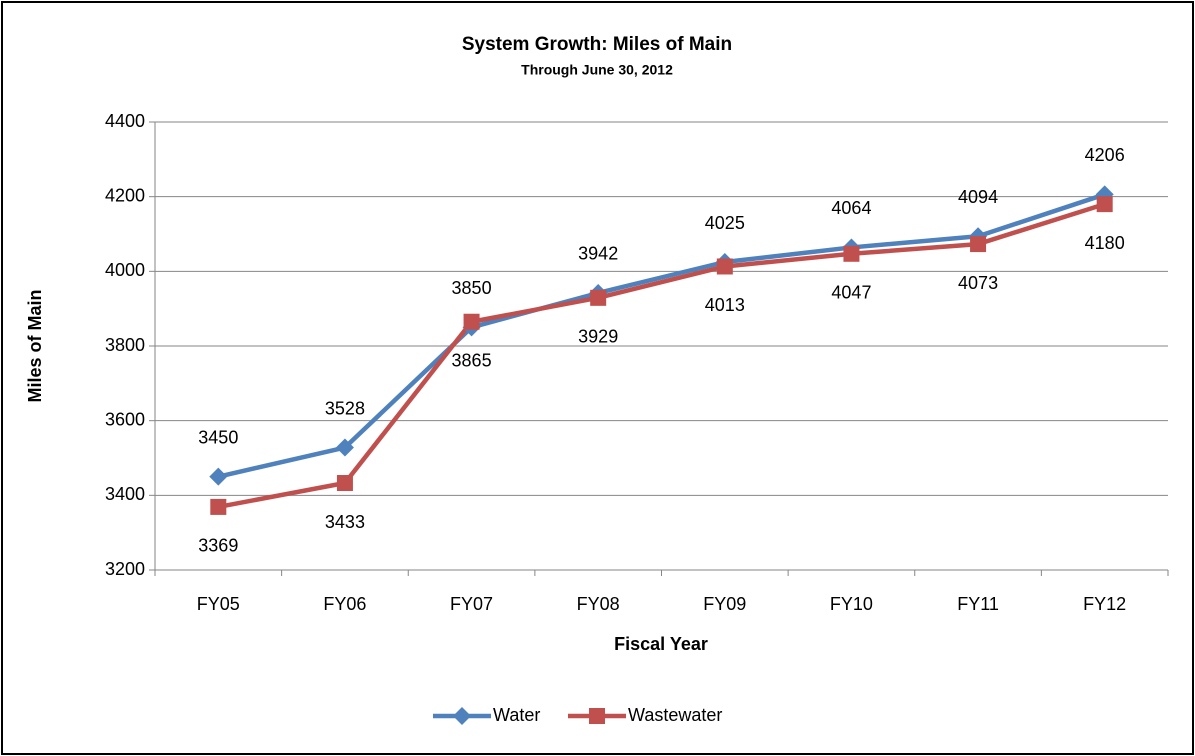 This screenshot has width=1195, height=756. What do you see at coordinates (597, 70) in the screenshot?
I see `chart-subtitle: Through June 30, 2012` at bounding box center [597, 70].